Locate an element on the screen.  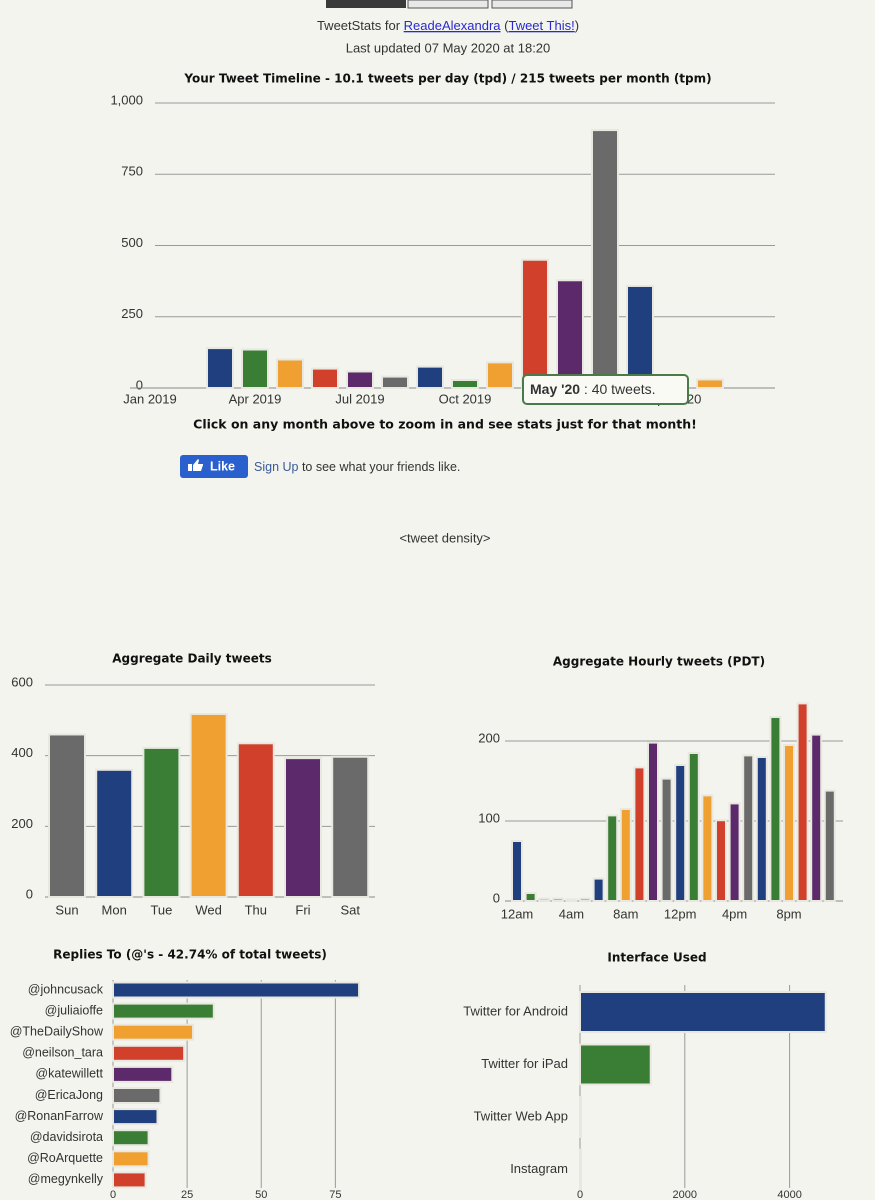
like-caption: to see what your friends like. is located at coordinates (379, 467).